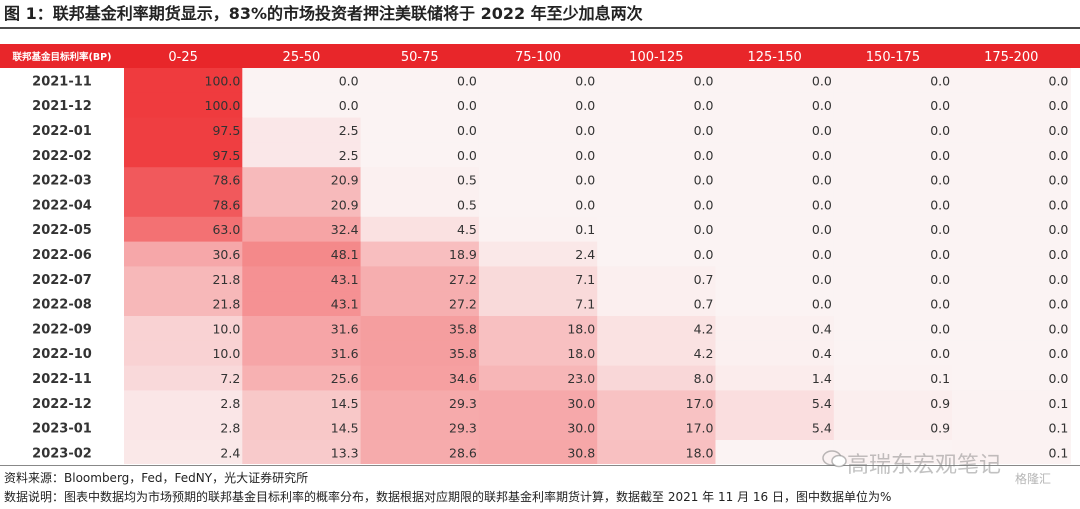 The width and height of the screenshot is (1080, 509). What do you see at coordinates (345, 254) in the screenshot?
I see `cell-value: 48.1` at bounding box center [345, 254].